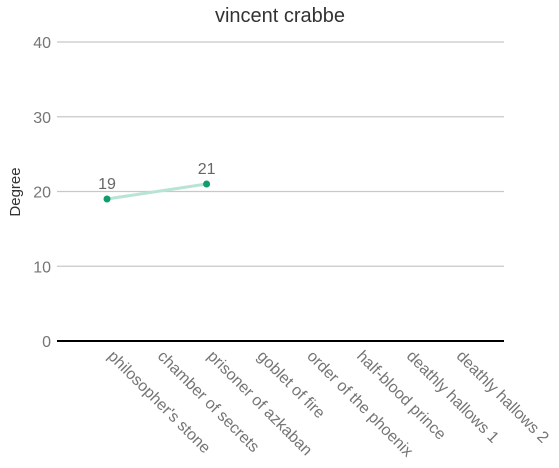 The height and width of the screenshot is (468, 559). I want to click on y-tick-label: 30, so click(42, 118).